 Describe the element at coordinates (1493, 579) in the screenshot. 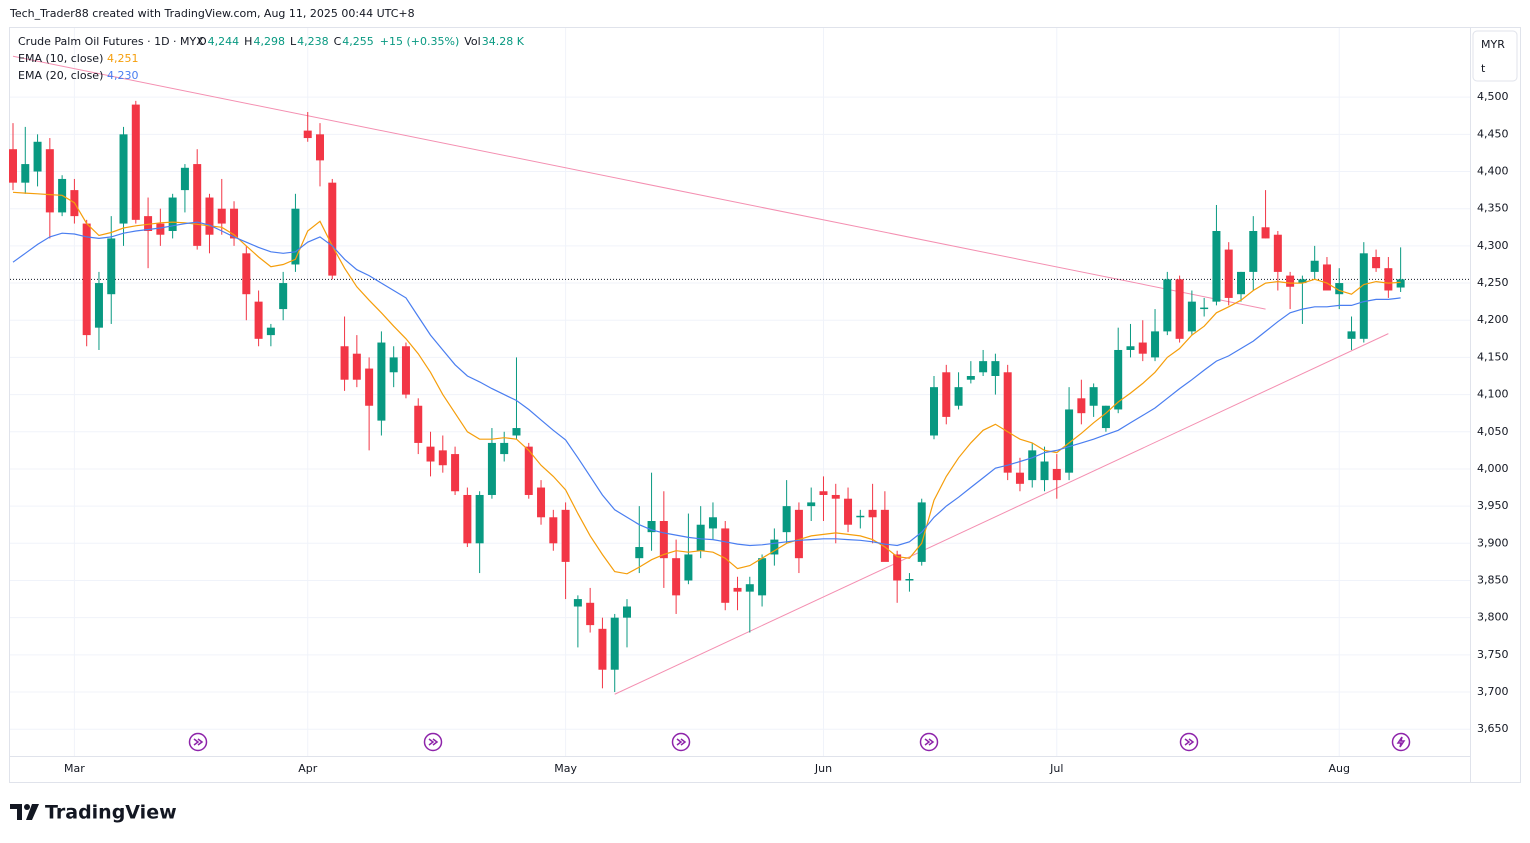

I see `y-tick-label: 3,850` at that location.